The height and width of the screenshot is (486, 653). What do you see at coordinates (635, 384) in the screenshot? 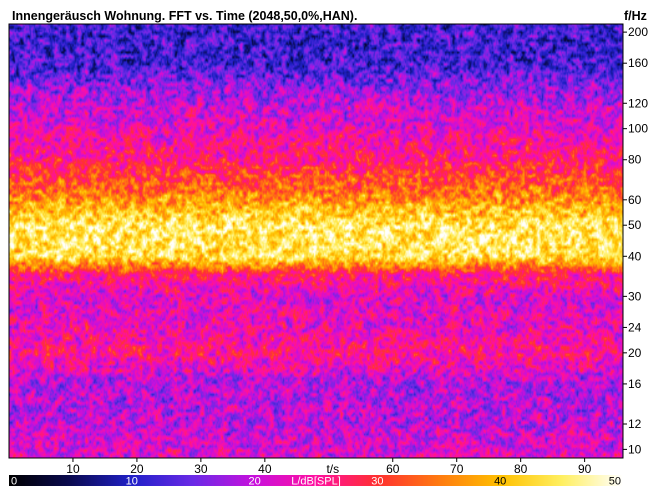
I see `y-tick-label: 16` at bounding box center [635, 384].